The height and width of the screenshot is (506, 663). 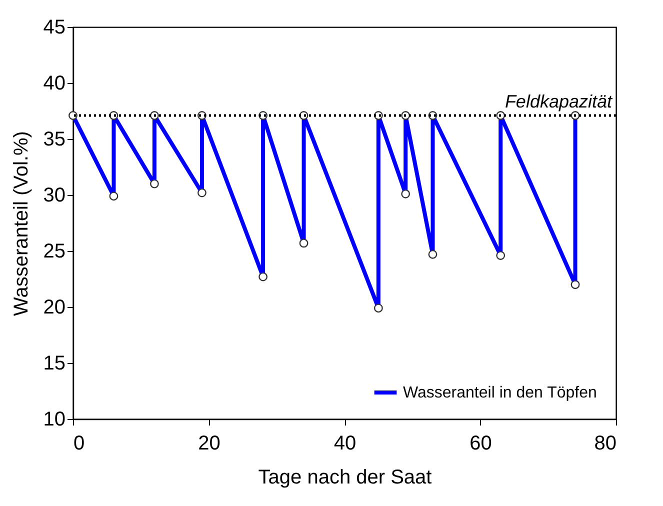 I want to click on y-axis-title: Wasseranteil (Vol.%), so click(x=21, y=223).